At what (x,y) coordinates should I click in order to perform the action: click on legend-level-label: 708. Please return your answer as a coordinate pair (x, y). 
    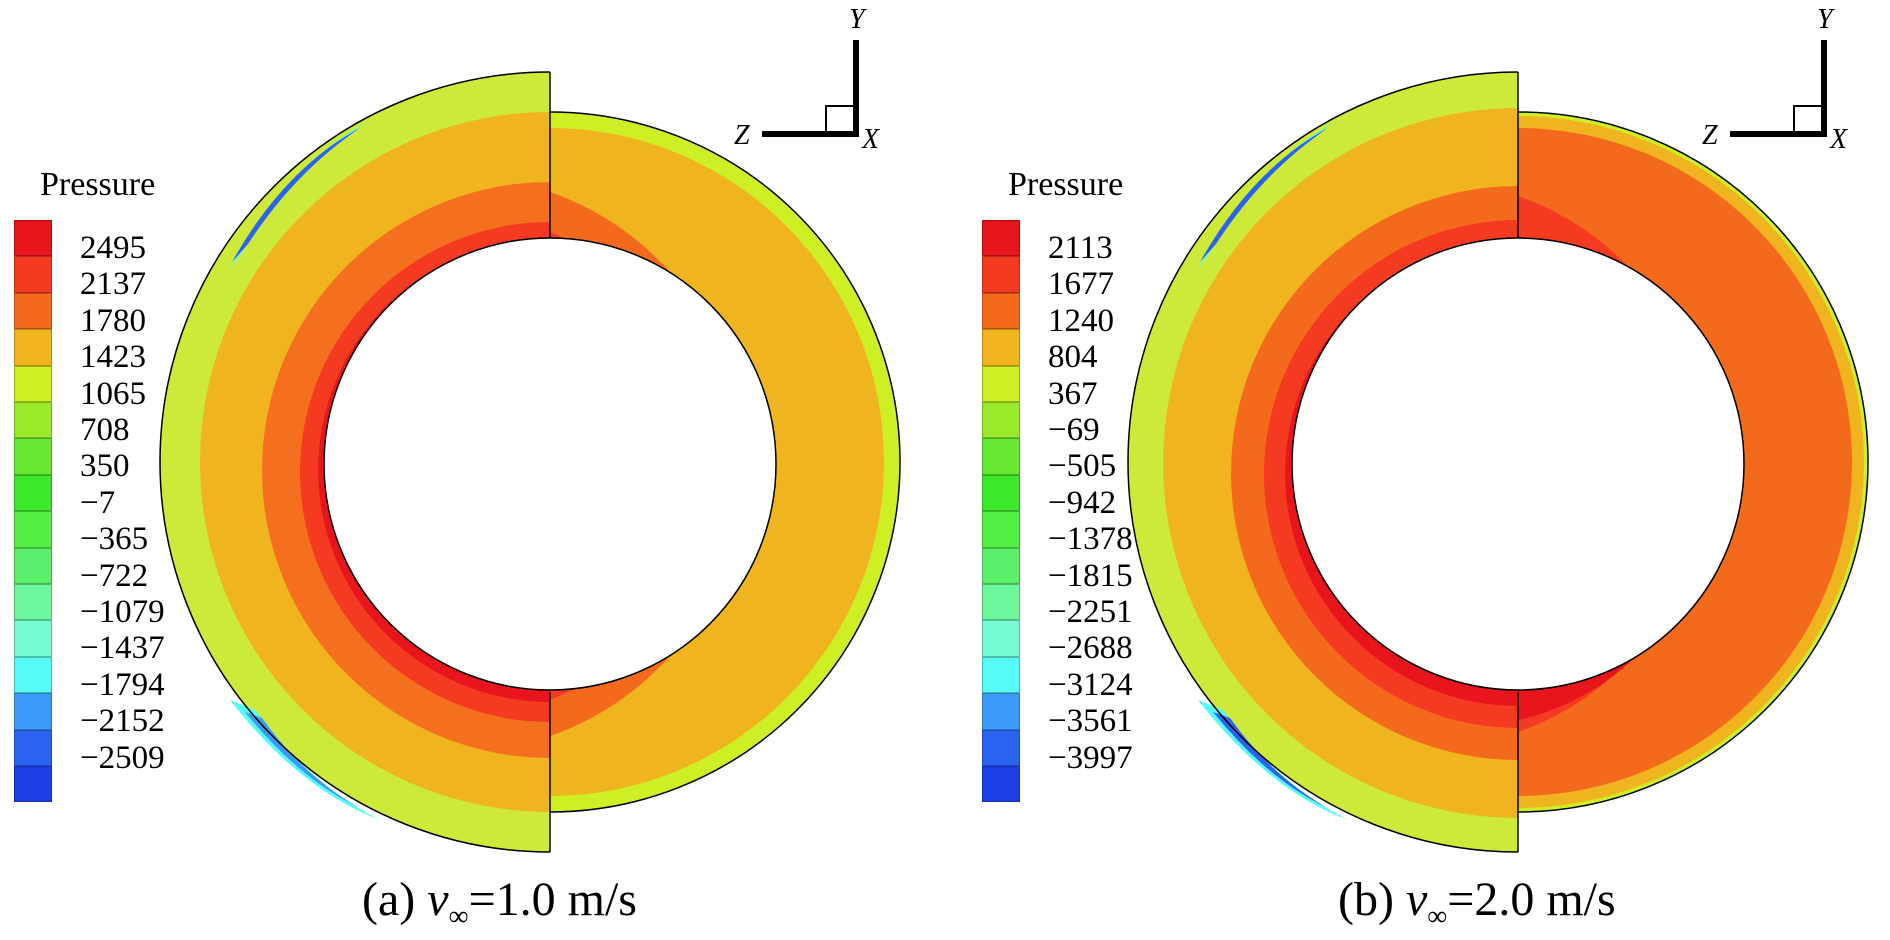
    Looking at the image, I should click on (105, 430).